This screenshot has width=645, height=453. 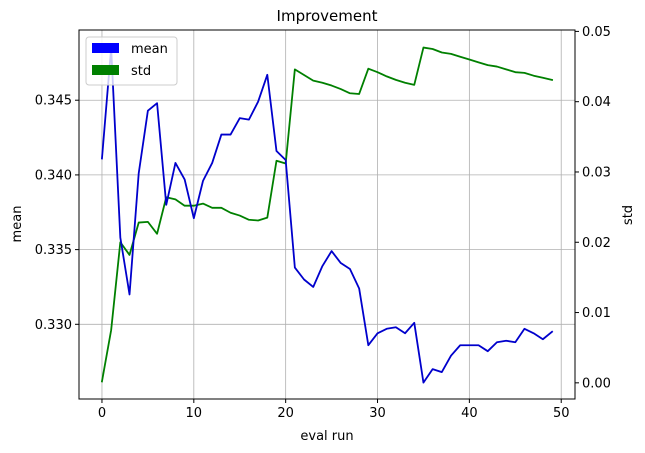 I want to click on y-axis-right-label: std, so click(x=628, y=215).